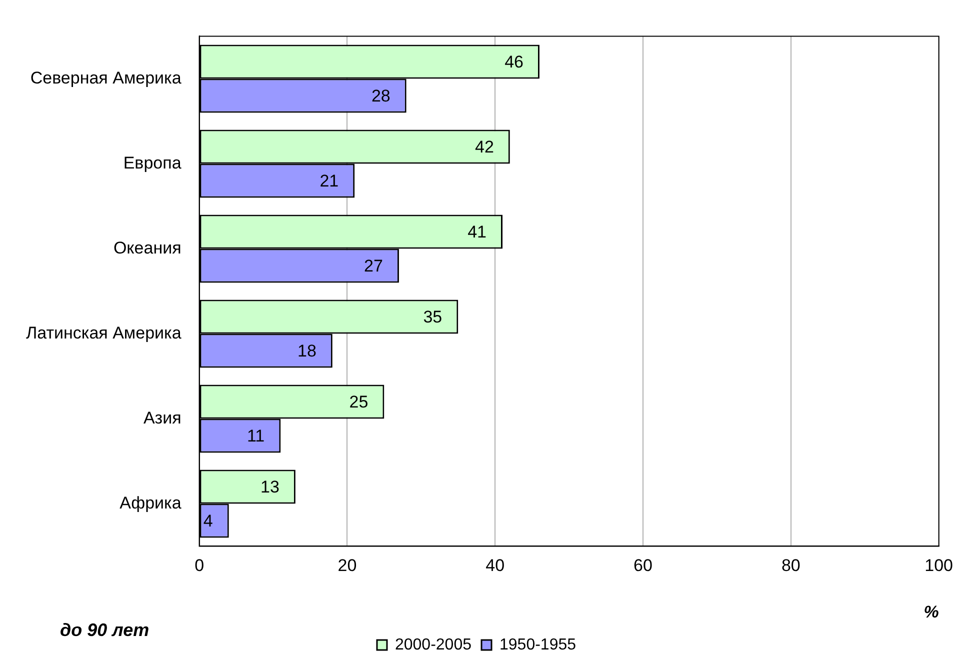 Image resolution: width=971 pixels, height=670 pixels. I want to click on y-tick-label: Европа, so click(152, 162).